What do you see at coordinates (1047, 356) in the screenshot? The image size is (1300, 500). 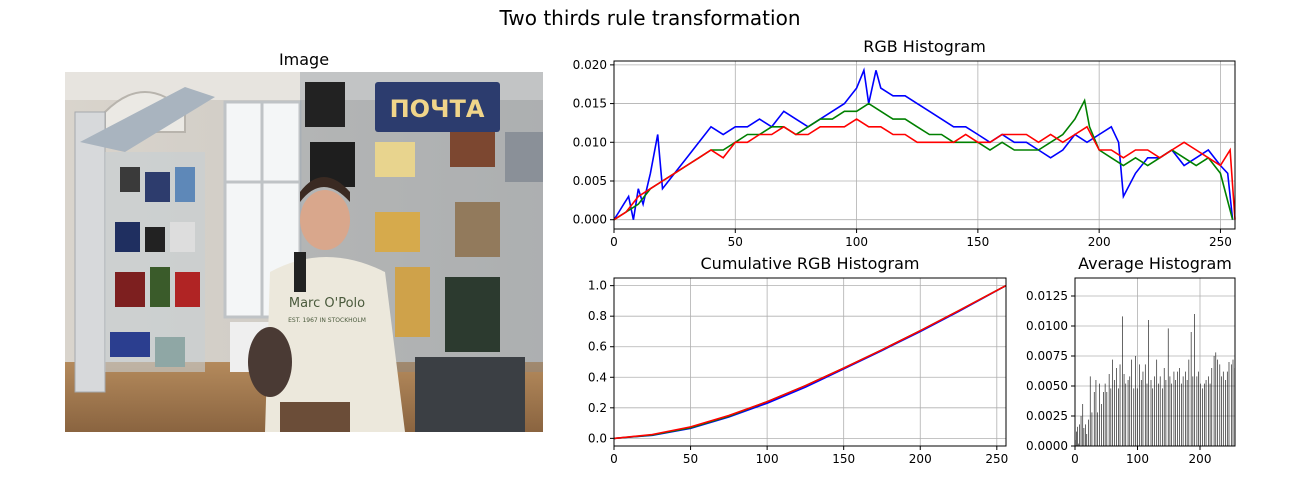 I see `average-histogram-ytick-label: 0.0075` at bounding box center [1047, 356].